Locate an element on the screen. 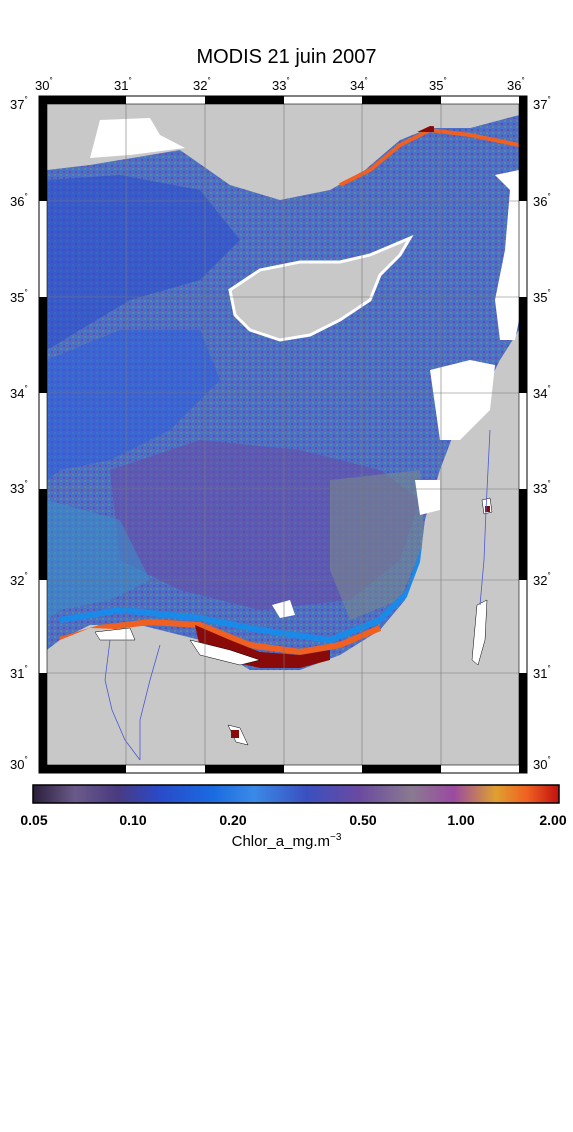  lat-tick-34-left: 34° is located at coordinates (19, 392).